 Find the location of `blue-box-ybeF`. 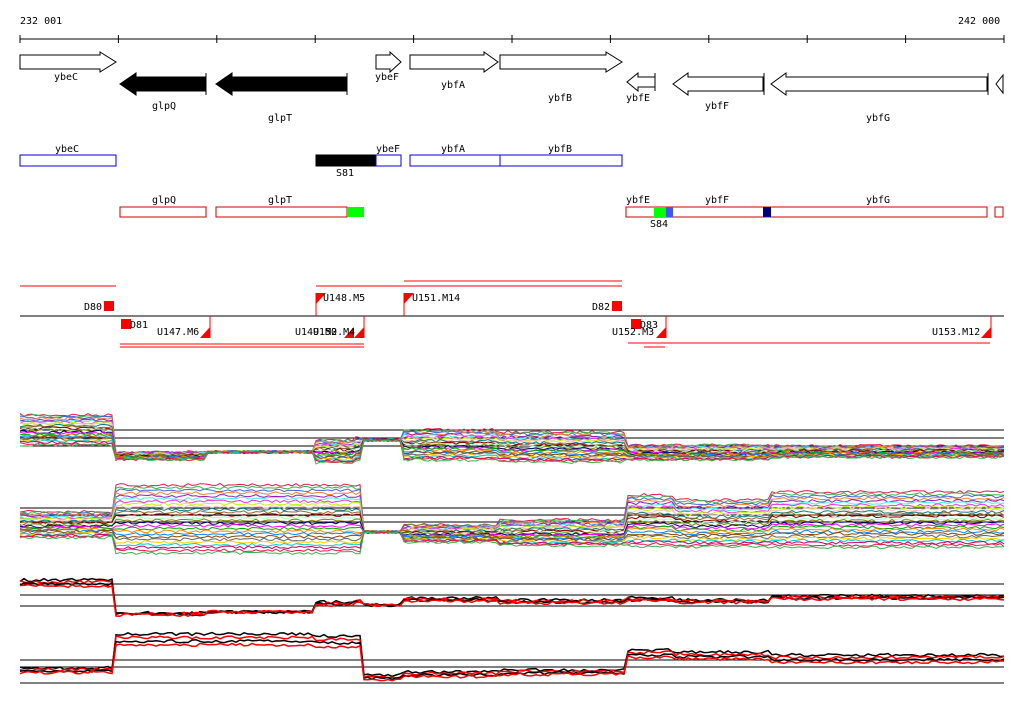

blue-box-ybeF is located at coordinates (388, 160).